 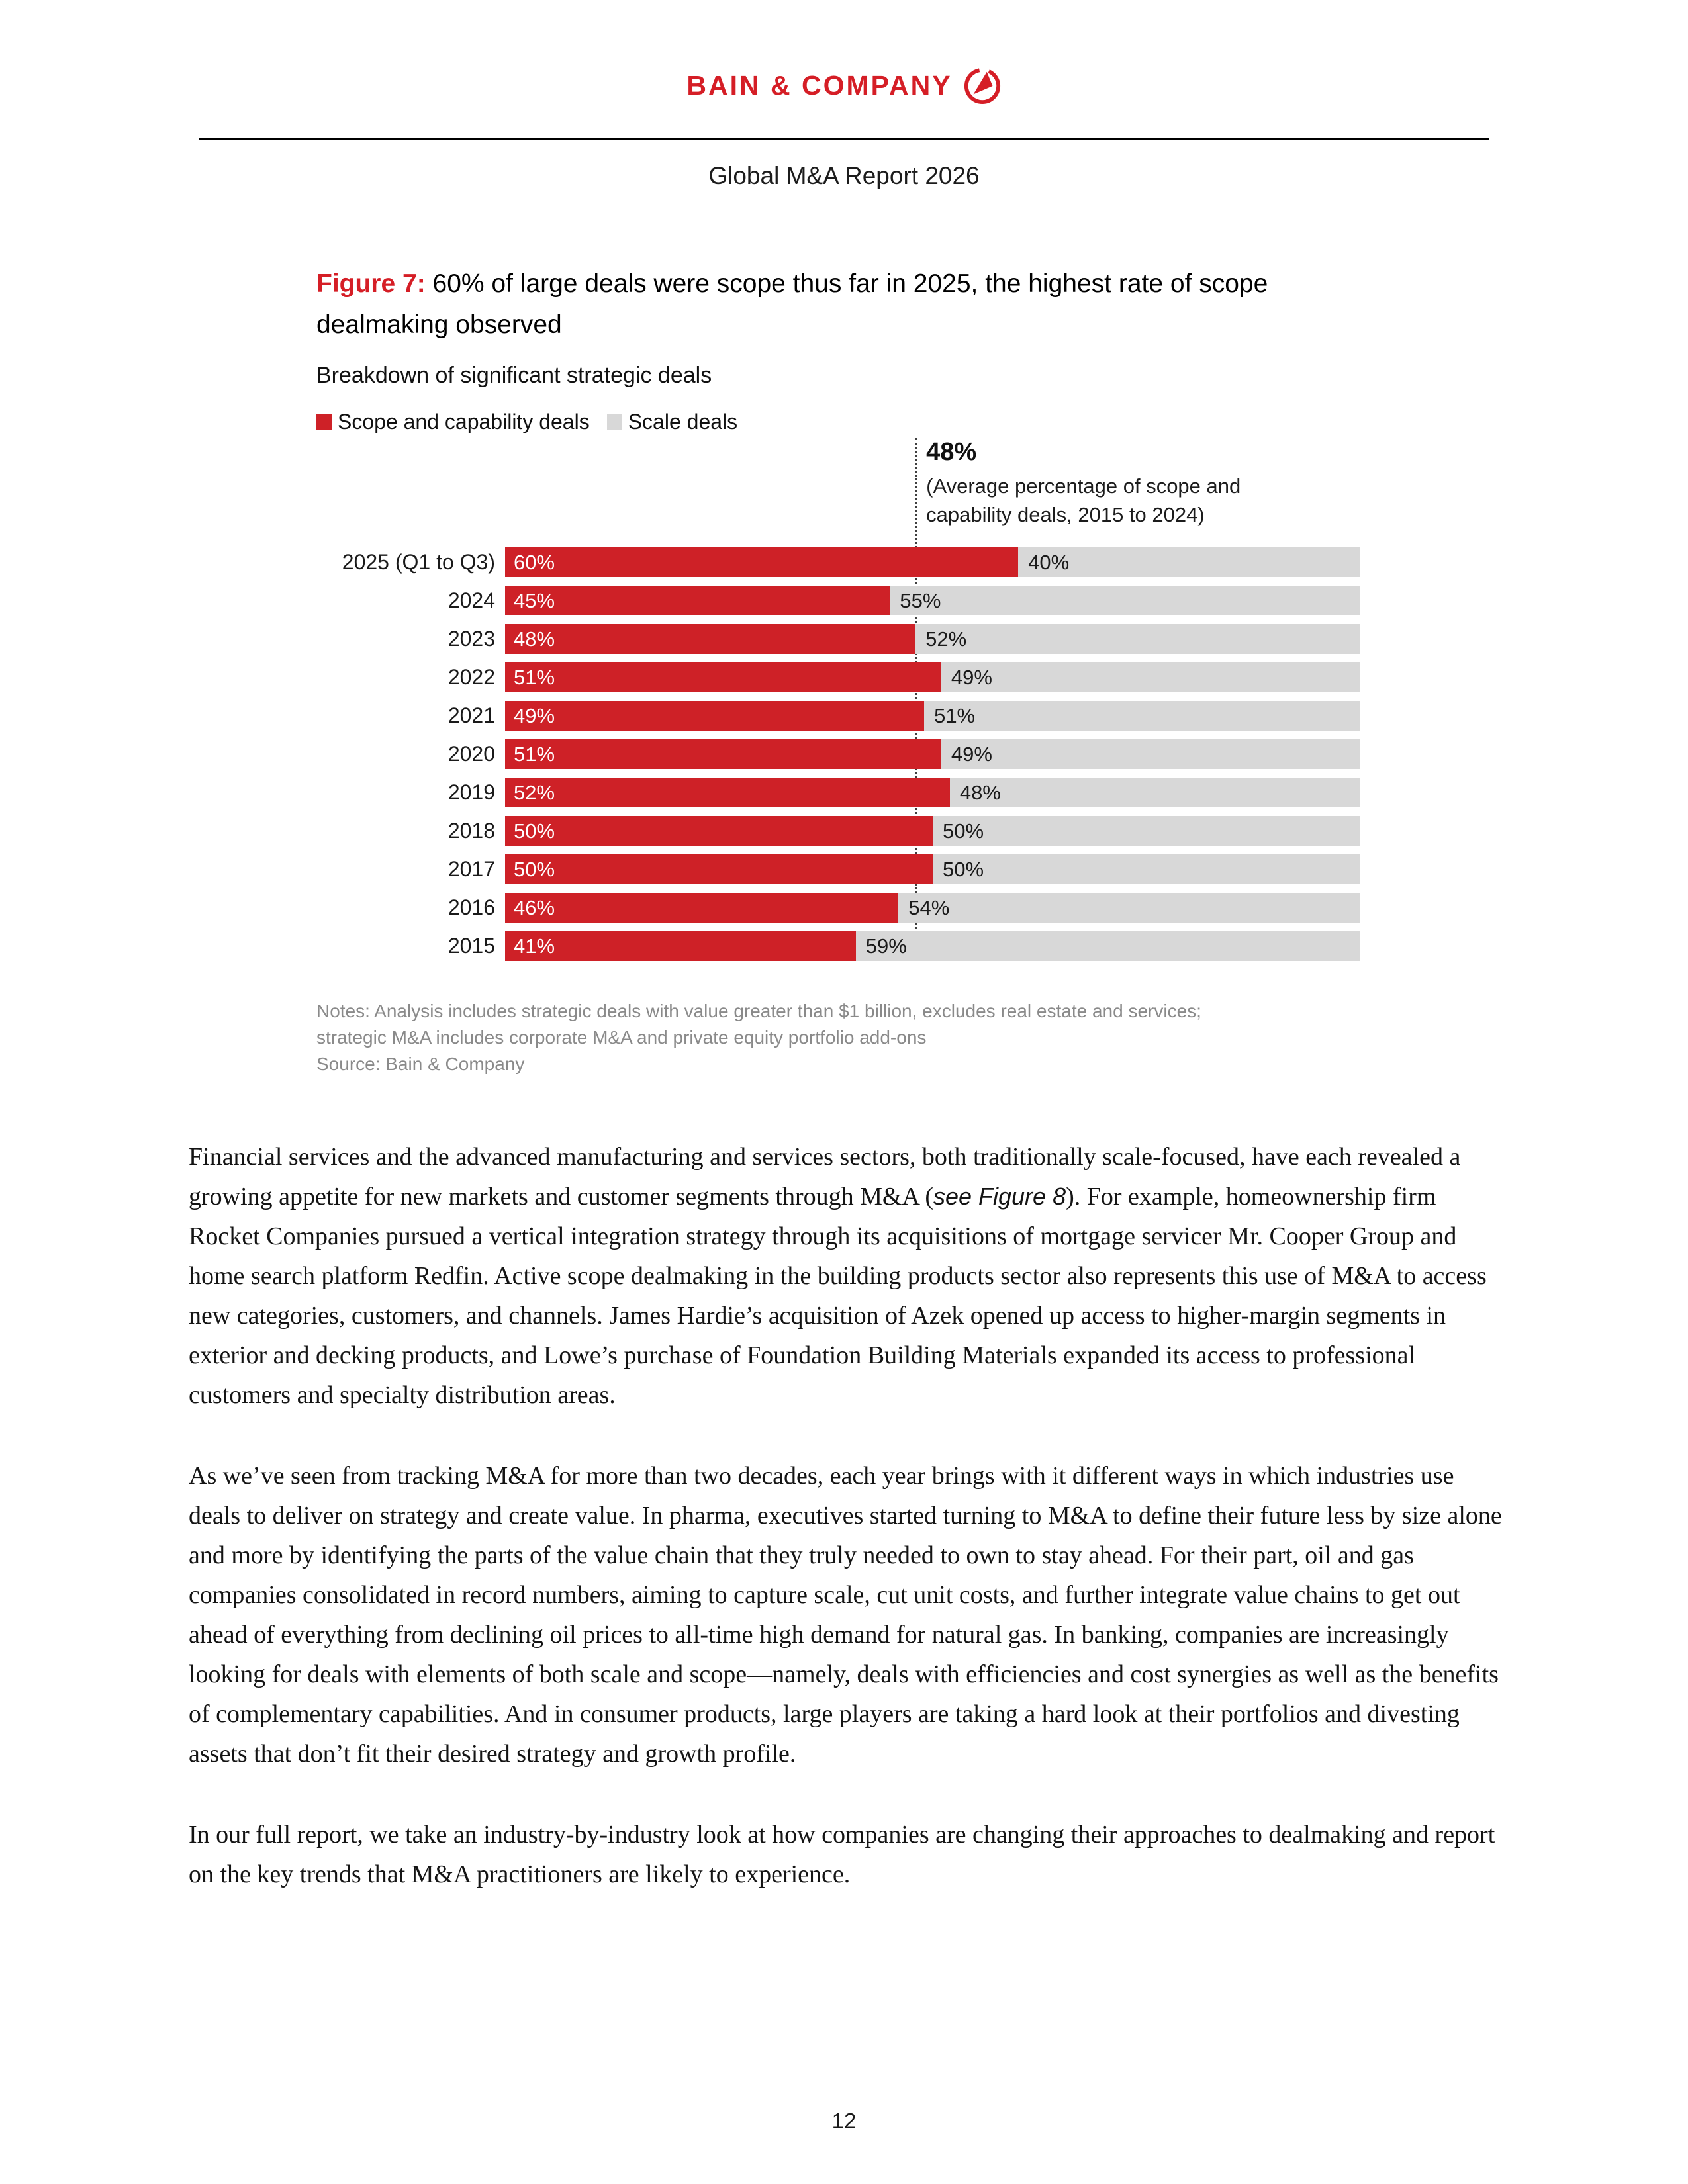 I want to click on bar-track: 49% 51%, so click(x=932, y=716).